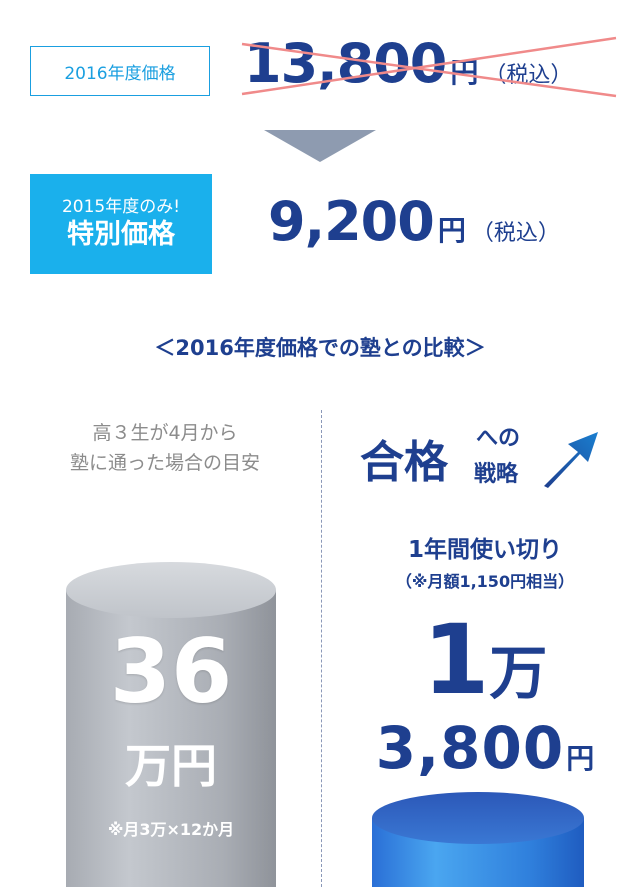 This screenshot has width=640, height=887. Describe the element at coordinates (498, 438) in the screenshot. I see `strategy-logo-he: への` at that location.